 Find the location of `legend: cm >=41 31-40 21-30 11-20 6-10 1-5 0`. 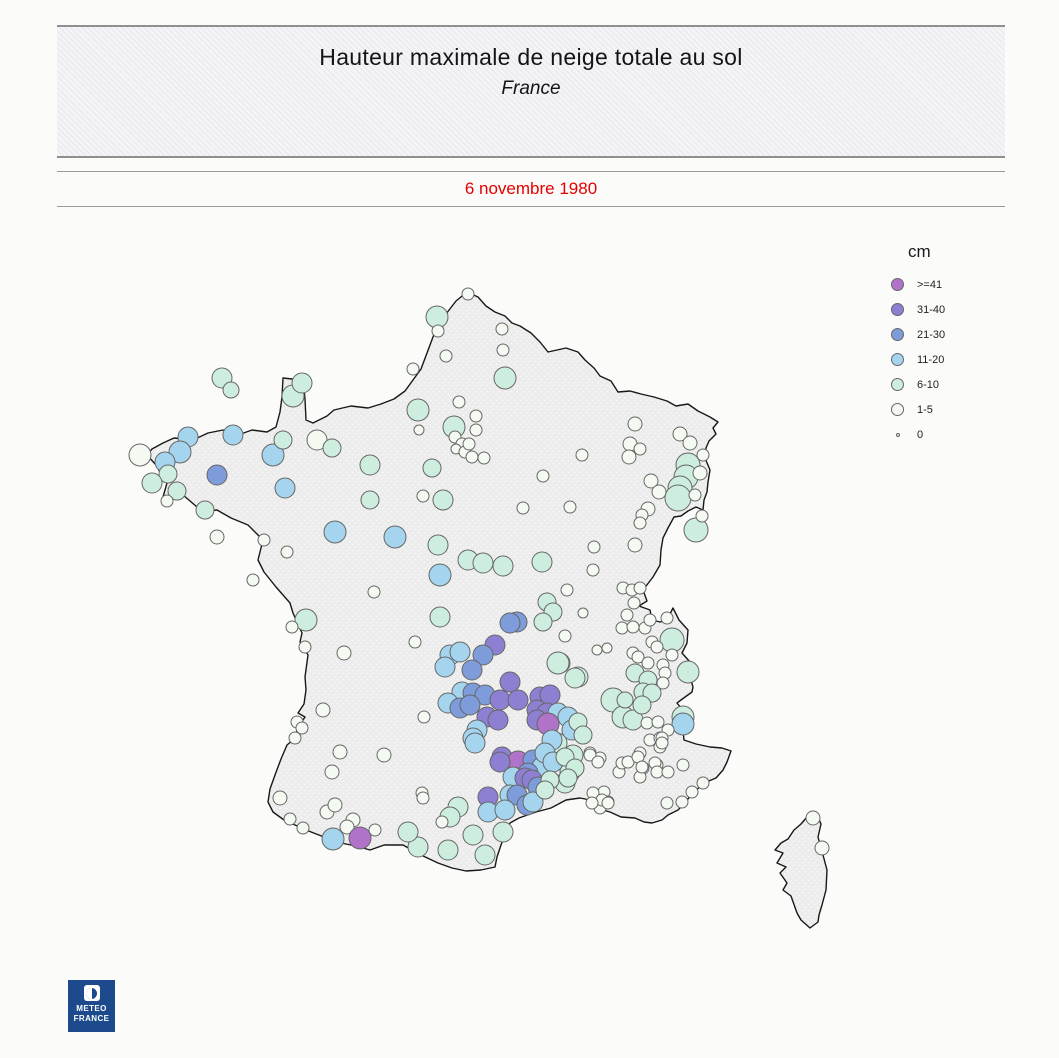

legend: cm >=41 31-40 21-30 11-20 6-10 1-5 0 is located at coordinates (951, 344).